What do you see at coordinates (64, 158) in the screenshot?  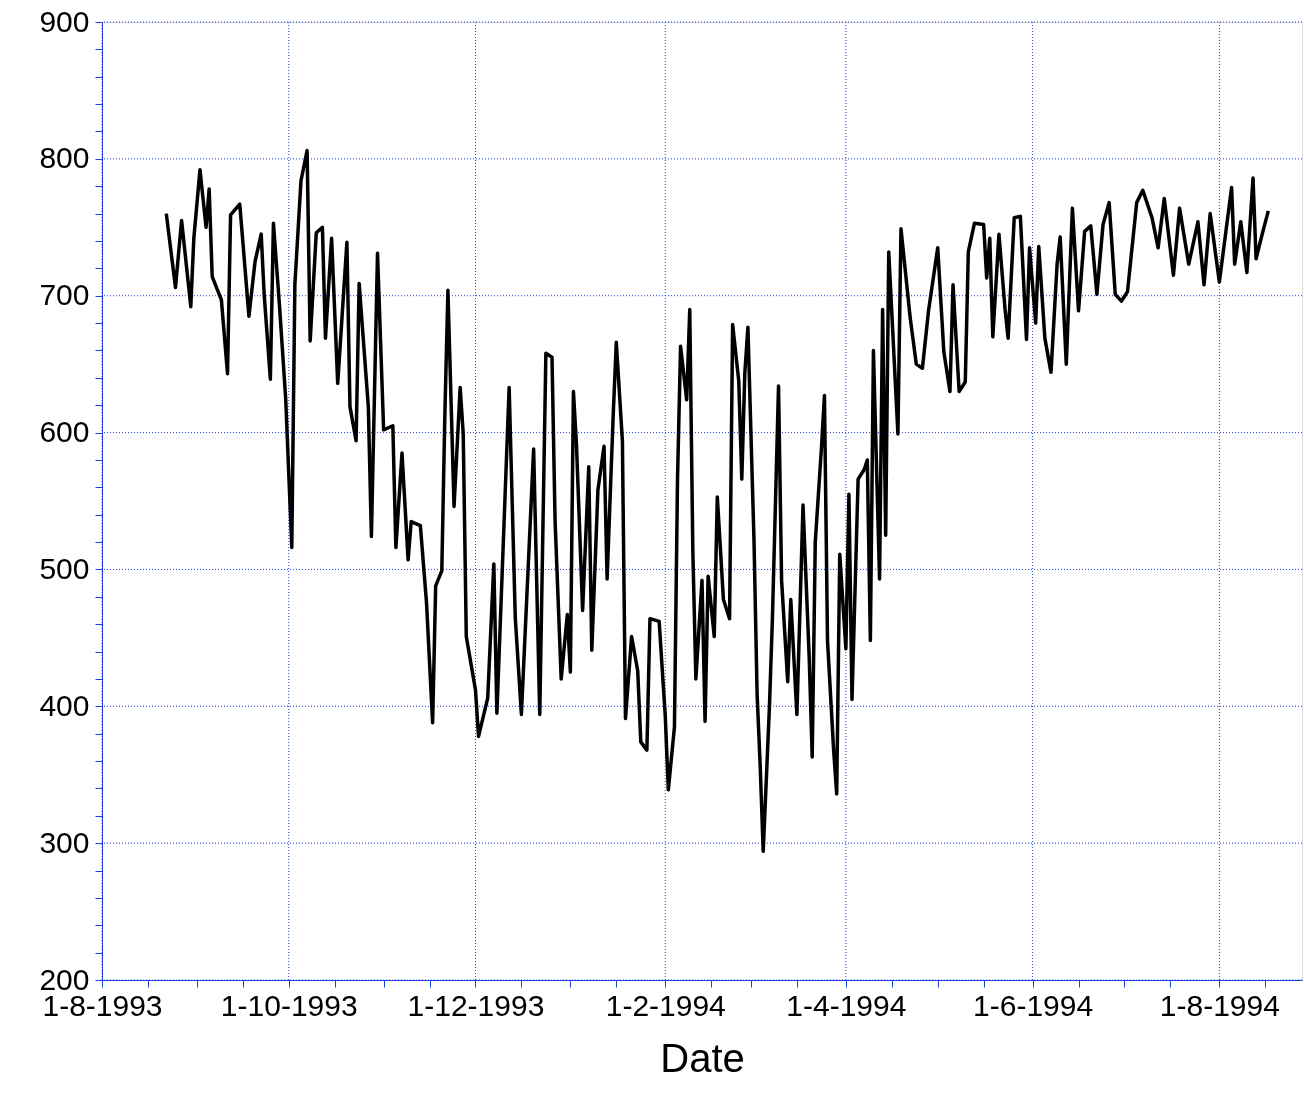 I see `y-tick-label: 800` at bounding box center [64, 158].